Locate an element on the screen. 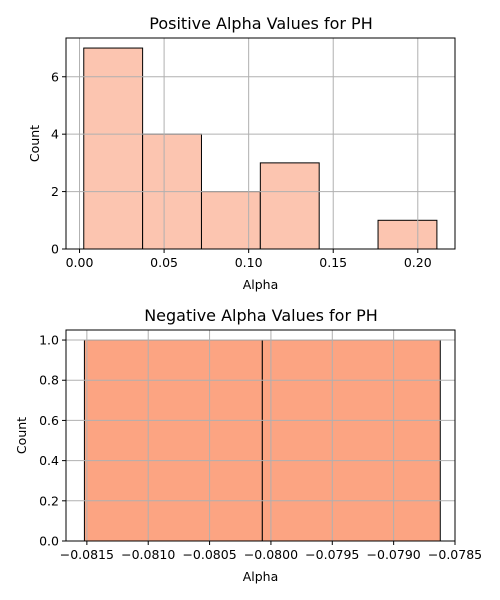 Image resolution: width=500 pixels, height=600 pixels. y-tick-label: 0.0 is located at coordinates (49, 541).